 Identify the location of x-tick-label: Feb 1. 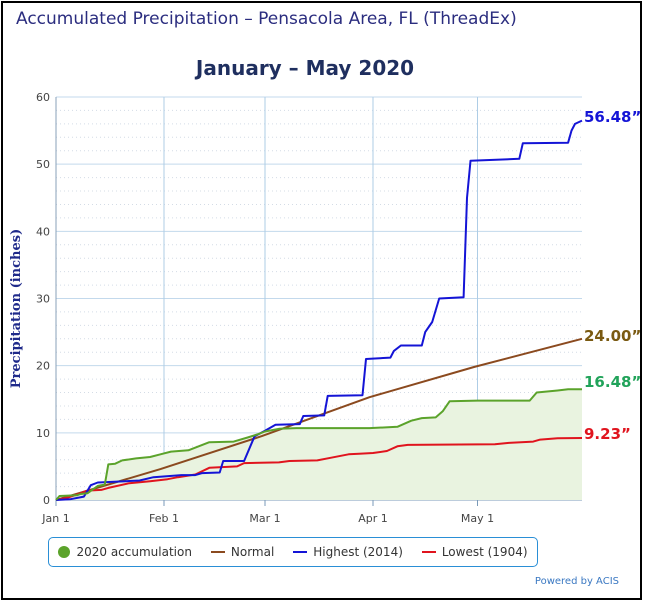
(164, 518).